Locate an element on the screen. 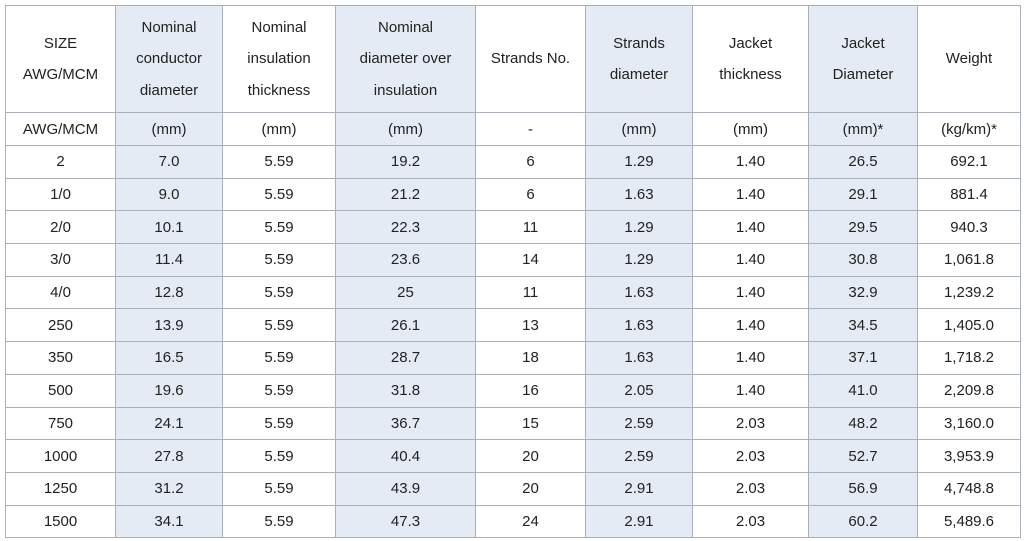  data-cell: 24 is located at coordinates (530, 521).